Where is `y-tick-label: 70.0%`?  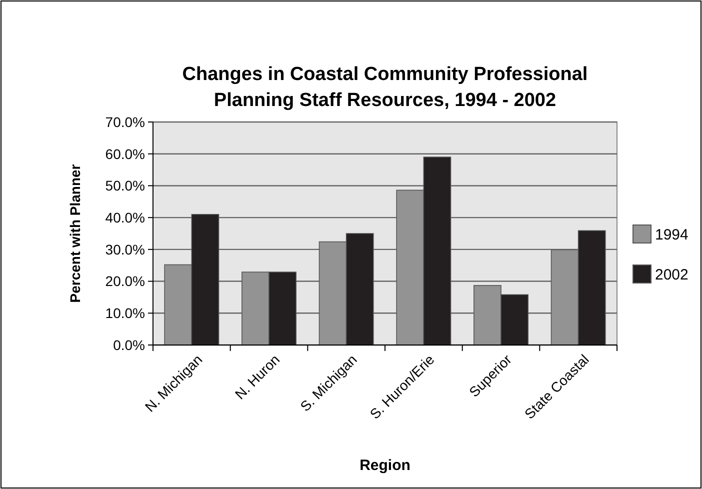
y-tick-label: 70.0% is located at coordinates (125, 122).